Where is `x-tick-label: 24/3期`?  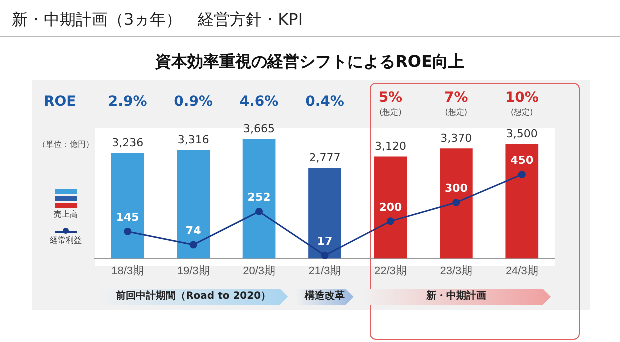
x-tick-label: 24/3期 is located at coordinates (522, 271).